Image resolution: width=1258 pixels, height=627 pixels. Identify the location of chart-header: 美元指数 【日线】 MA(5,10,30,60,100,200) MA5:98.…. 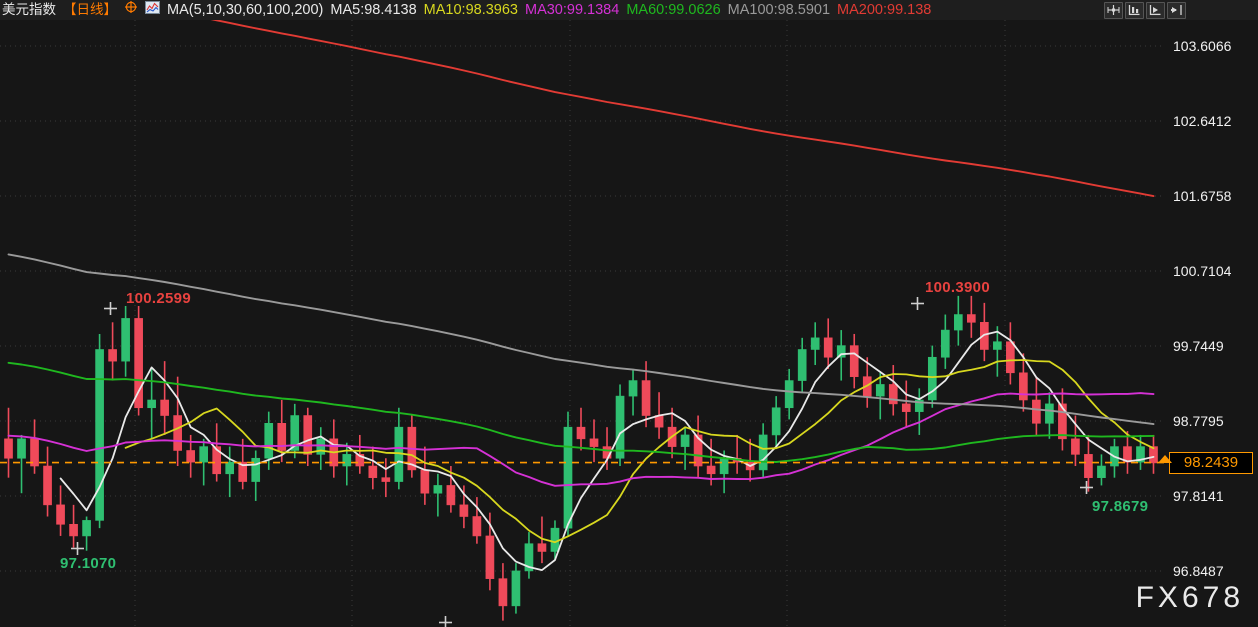
(629, 10).